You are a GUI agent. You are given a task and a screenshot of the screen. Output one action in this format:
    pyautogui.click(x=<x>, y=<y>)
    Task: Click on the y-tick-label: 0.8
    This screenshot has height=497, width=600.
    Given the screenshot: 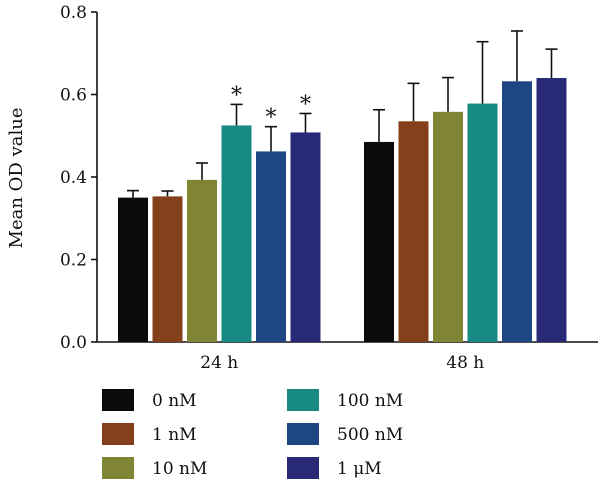 What is the action you would take?
    pyautogui.click(x=73, y=13)
    